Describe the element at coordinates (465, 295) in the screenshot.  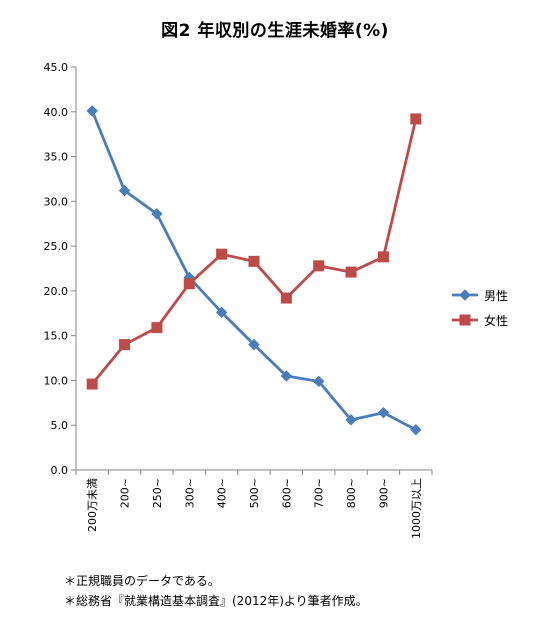
I see `legend-marker-male` at that location.